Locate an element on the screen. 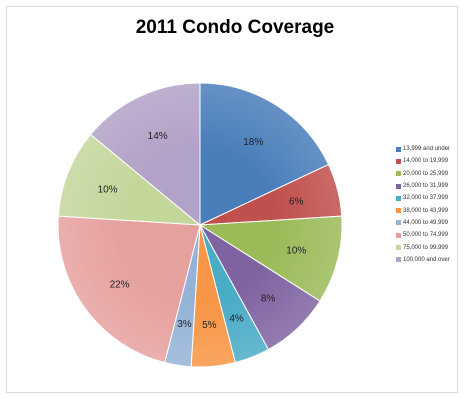 The height and width of the screenshot is (398, 463). legend-item: 75,000 to 99,999 is located at coordinates (423, 247).